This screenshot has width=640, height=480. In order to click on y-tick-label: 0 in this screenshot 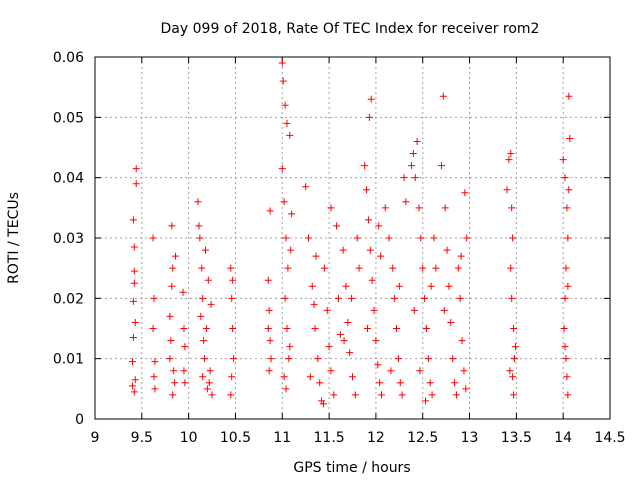, I will do `click(79, 420)`.